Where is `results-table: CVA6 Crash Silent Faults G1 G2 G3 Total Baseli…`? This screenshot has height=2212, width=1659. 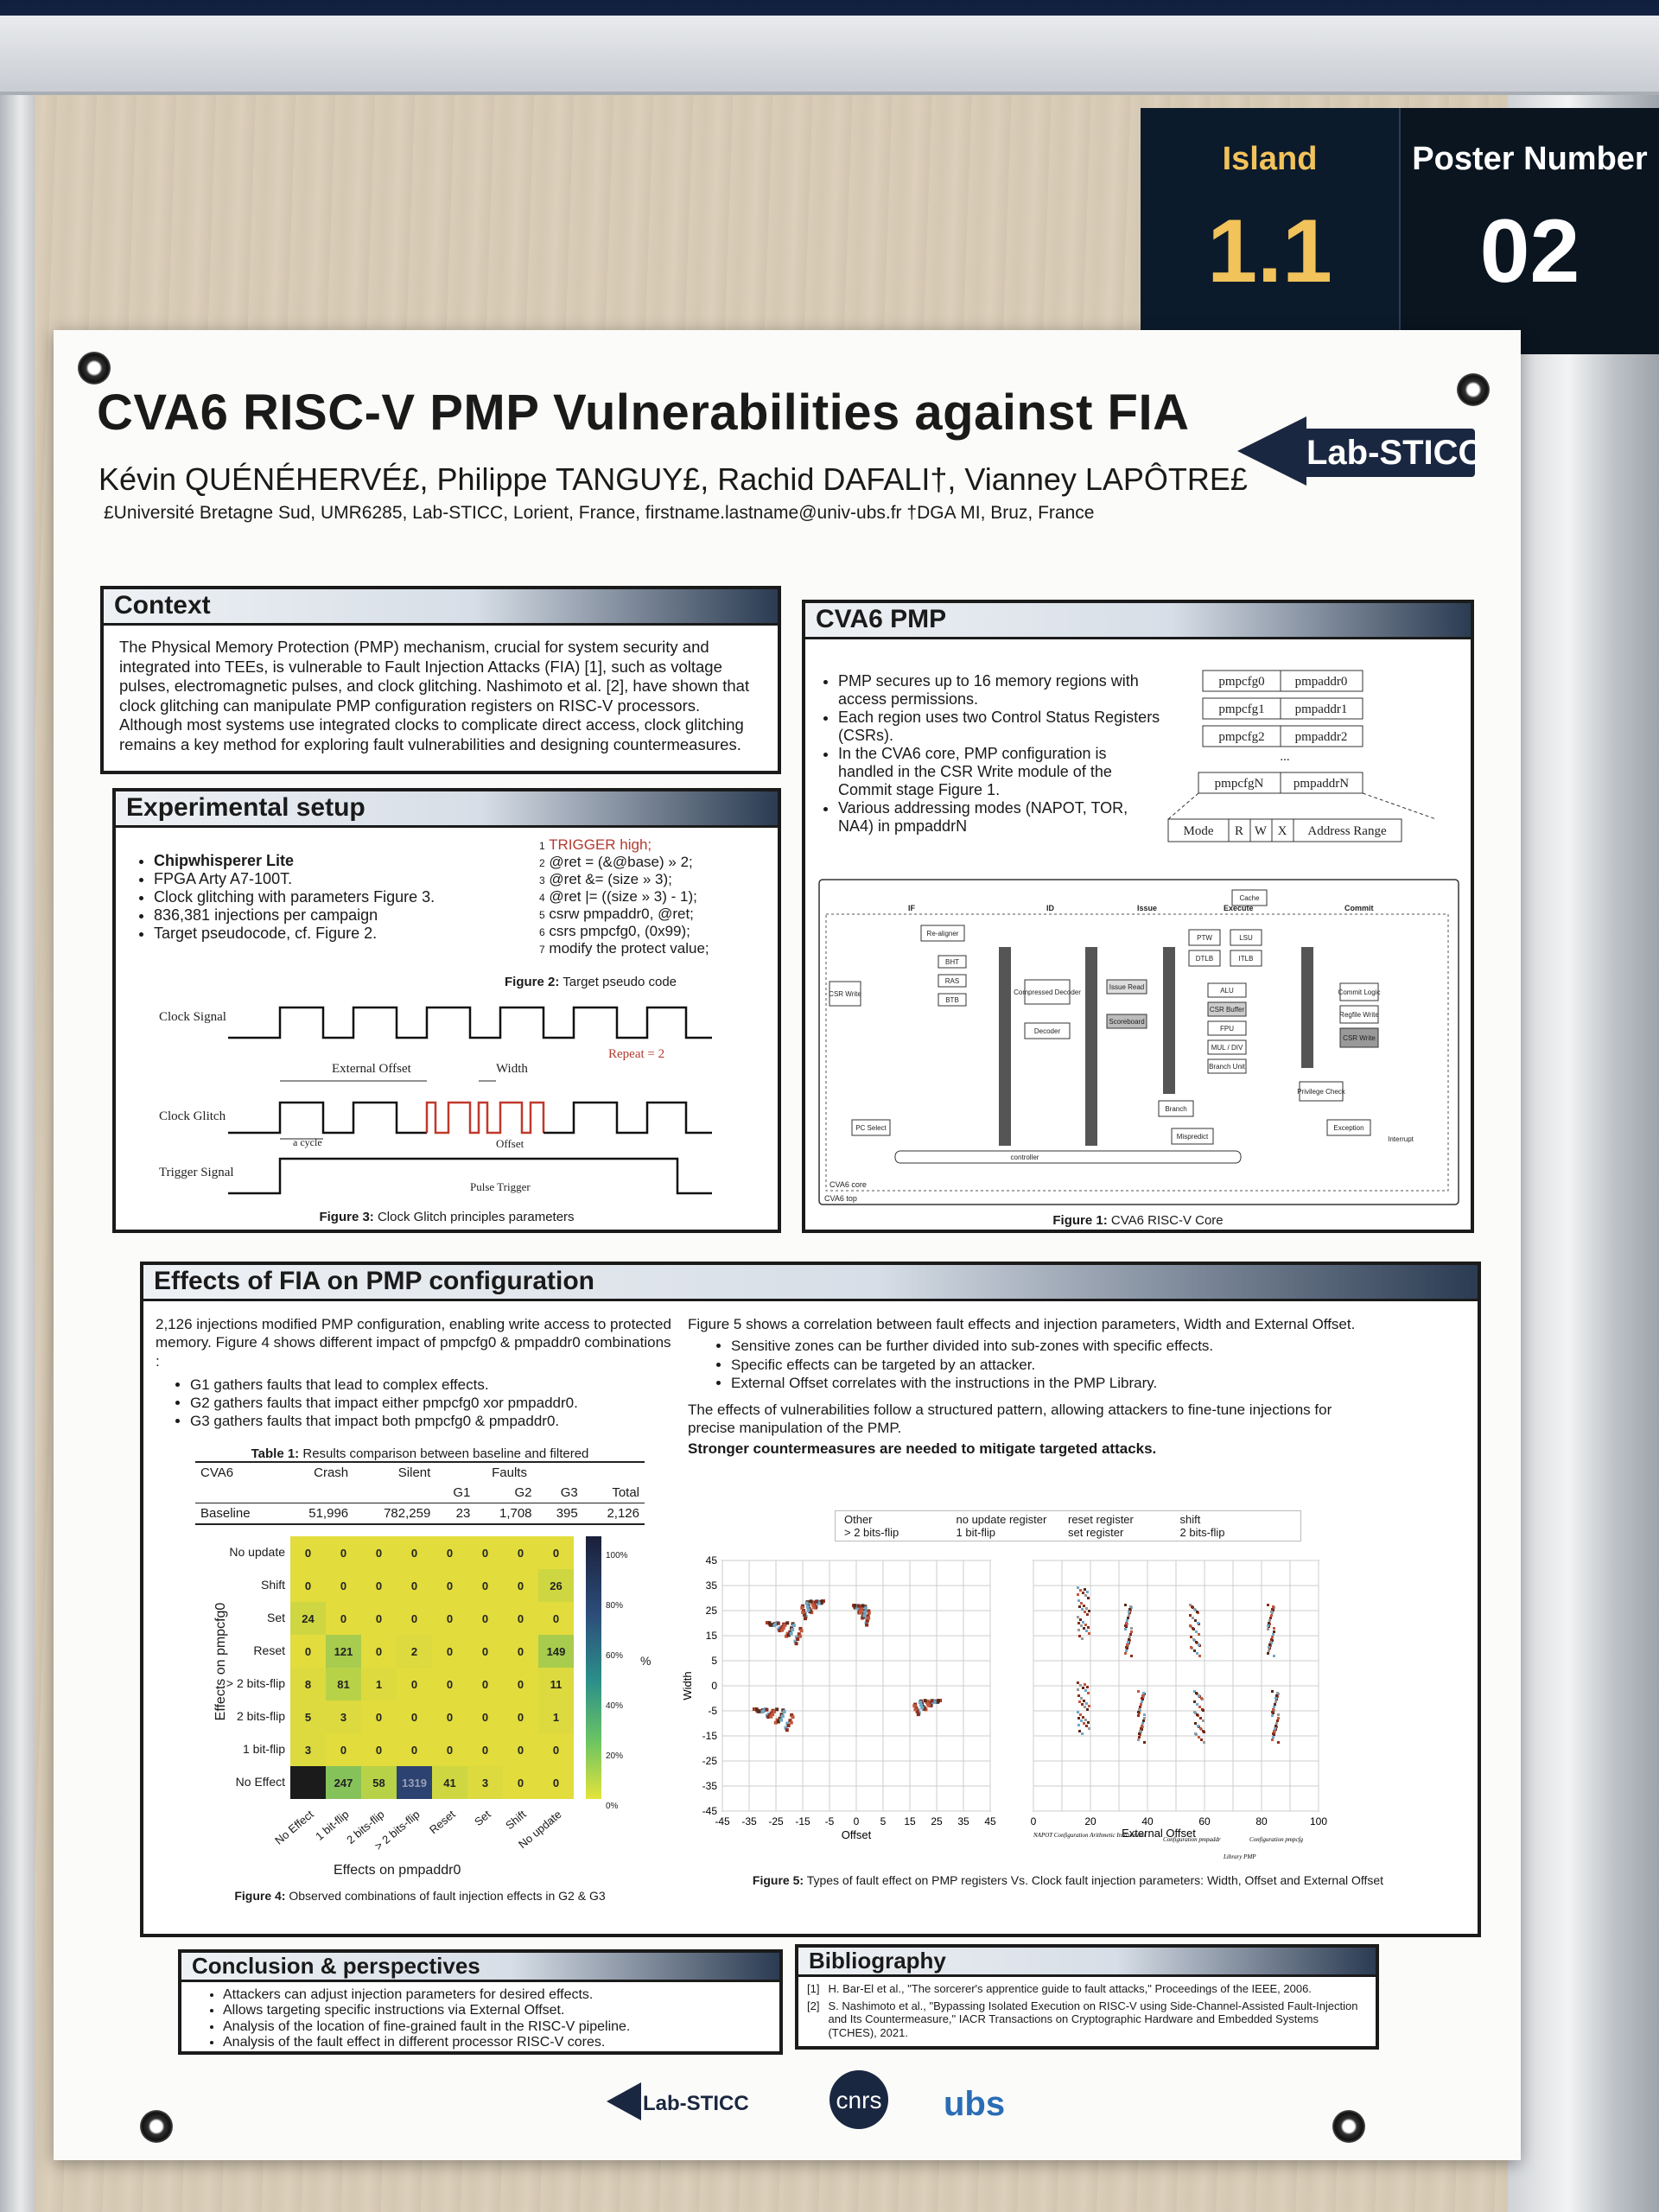
results-table: CVA6 Crash Silent Faults G1 G2 G3 Total Baseli… is located at coordinates (420, 1493).